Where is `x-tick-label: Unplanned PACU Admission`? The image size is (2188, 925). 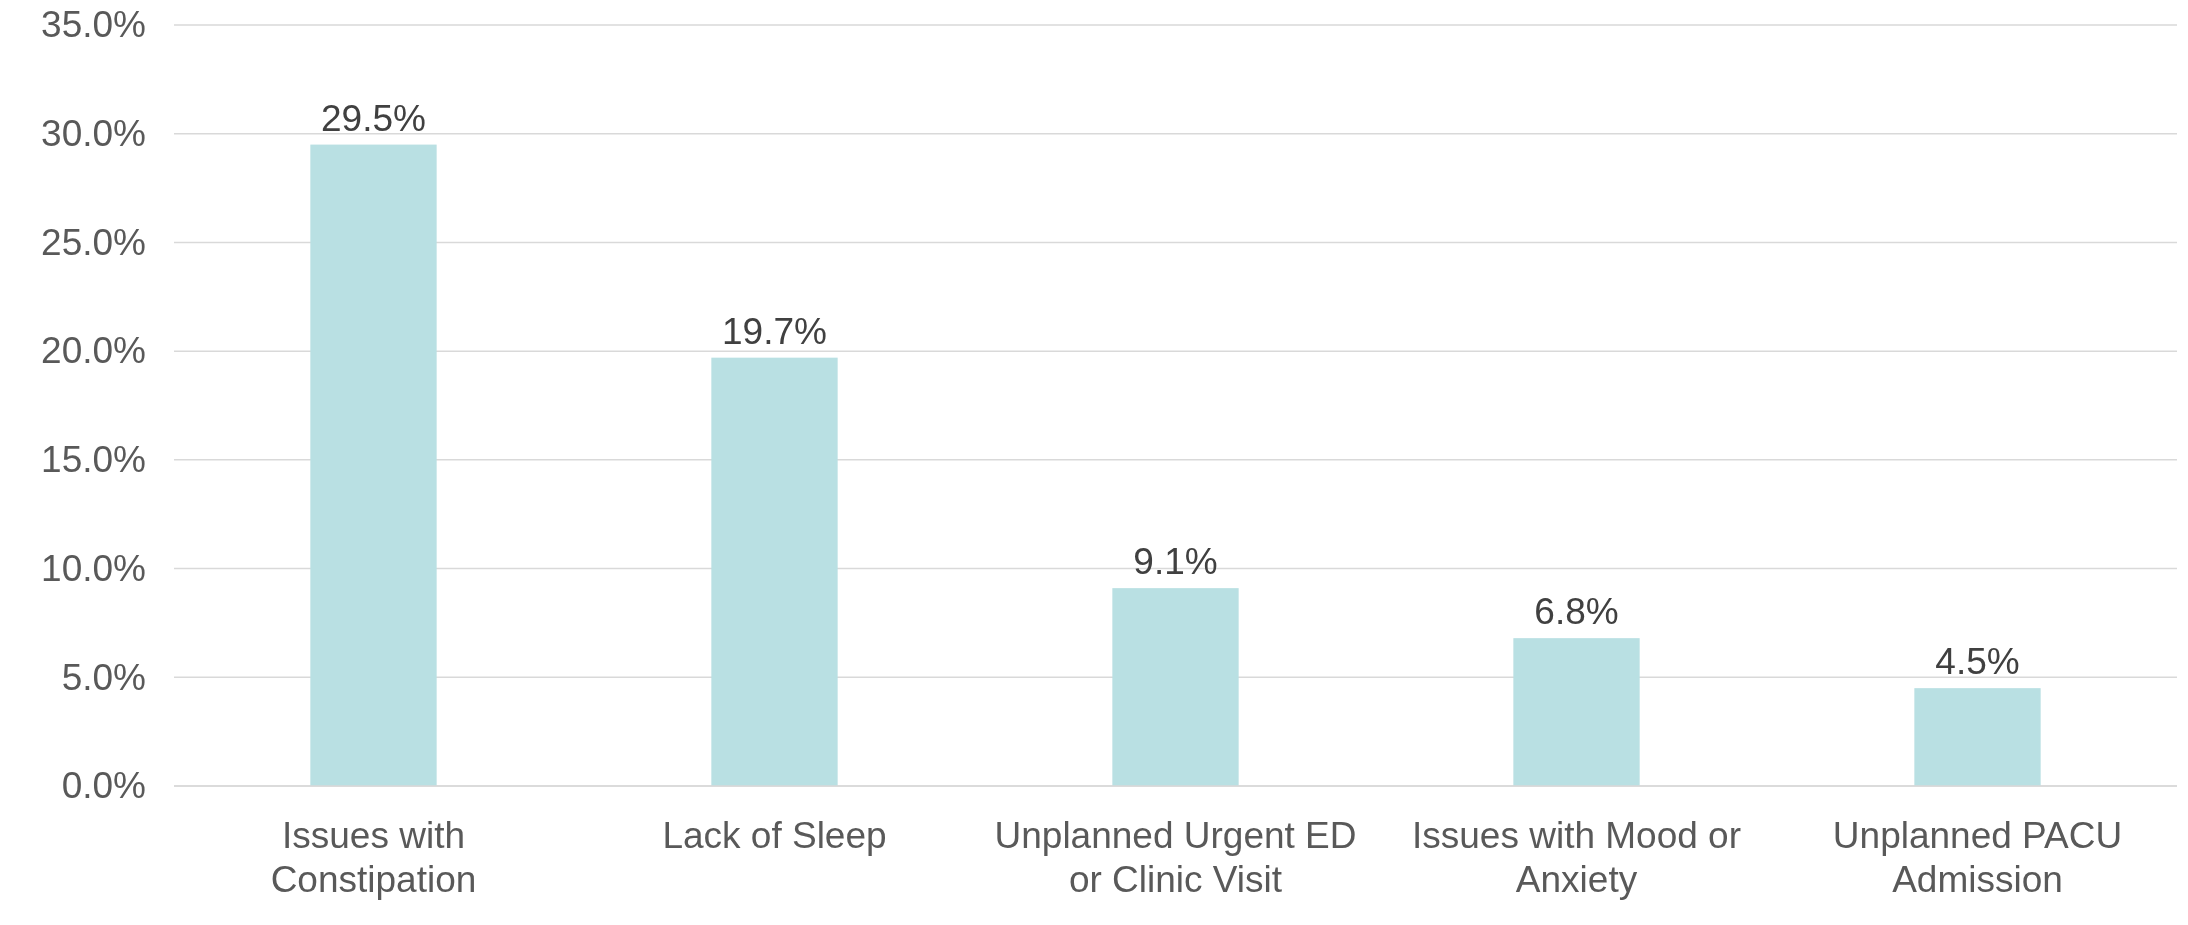 x-tick-label: Unplanned PACU Admission is located at coordinates (1977, 857).